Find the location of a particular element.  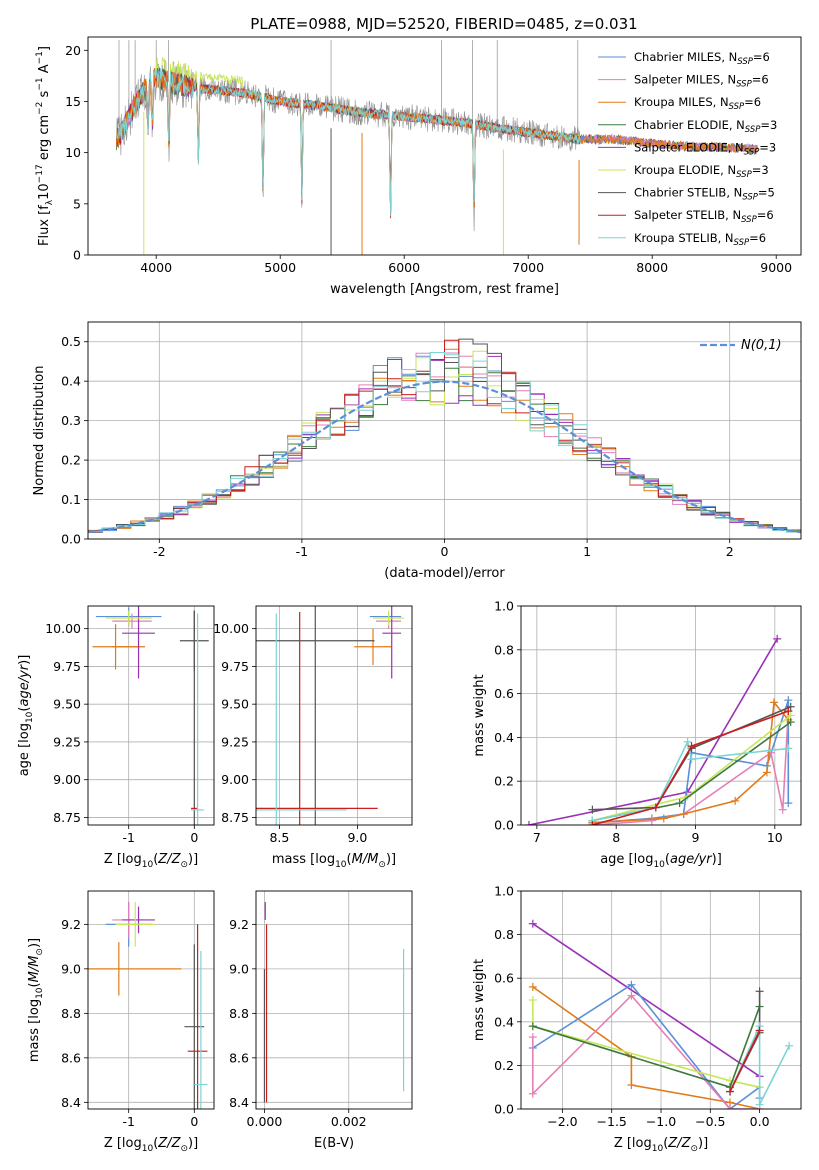

legend-entry-chabrier_elodie: Chabrier ELODIE, NSSP=3 is located at coordinates (705, 126).